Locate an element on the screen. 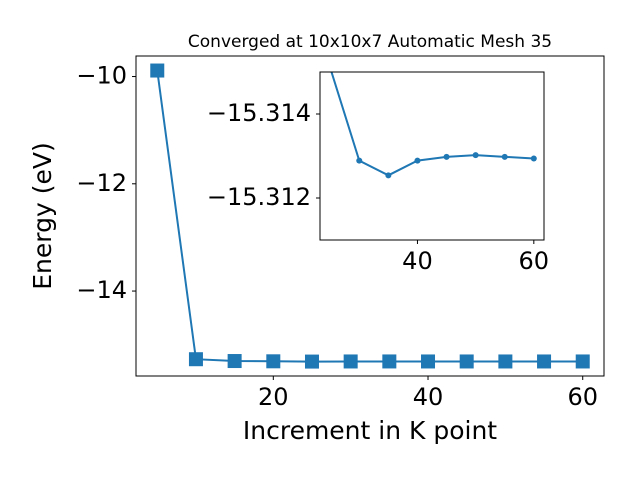 The height and width of the screenshot is (480, 640). y-tick-label: −15.314 is located at coordinates (259, 113).